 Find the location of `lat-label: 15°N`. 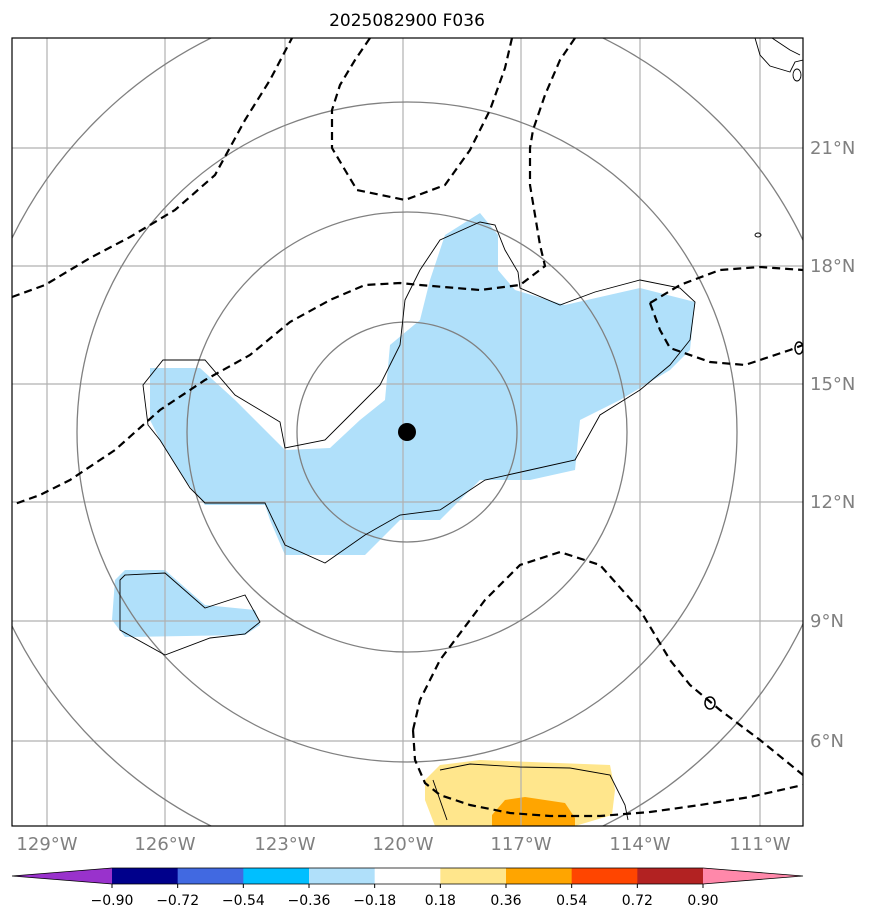

lat-label: 15°N is located at coordinates (832, 384).